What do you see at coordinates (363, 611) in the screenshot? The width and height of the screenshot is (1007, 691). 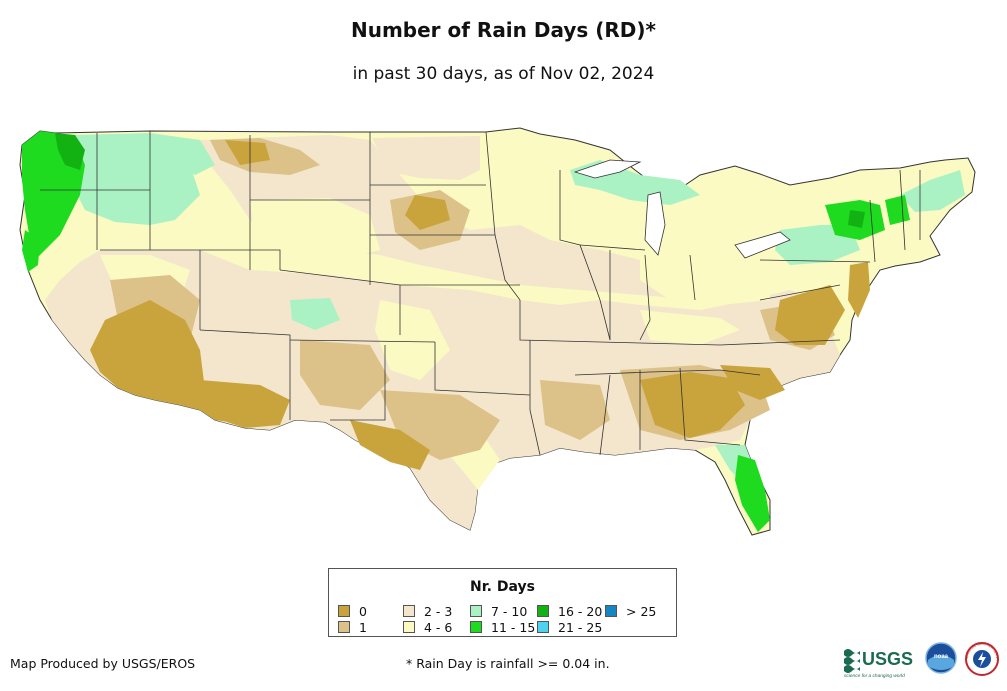 I see `legend-label: 0` at bounding box center [363, 611].